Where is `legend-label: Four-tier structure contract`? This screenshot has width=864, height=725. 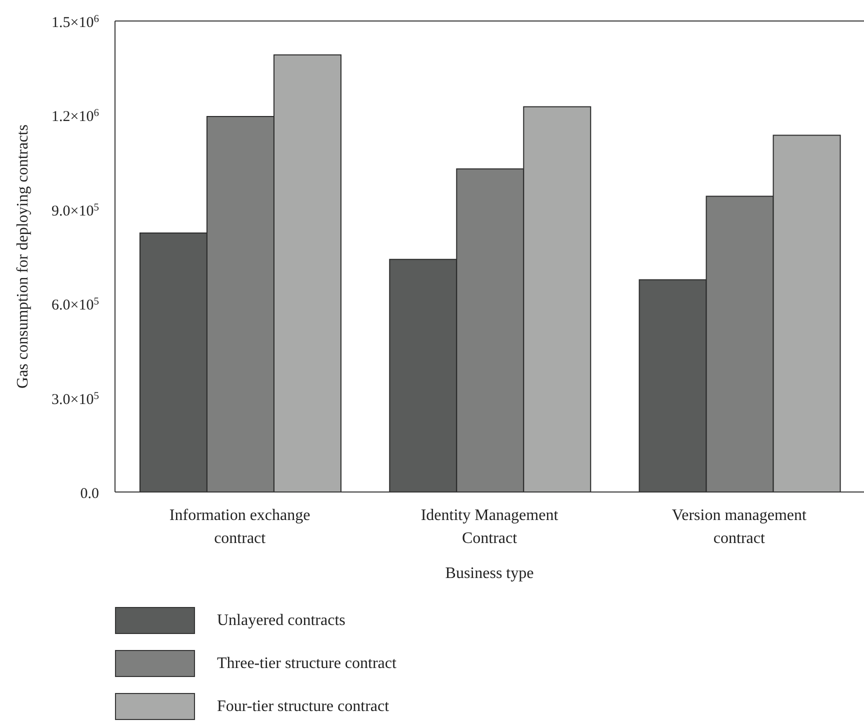
legend-label: Four-tier structure contract is located at coordinates (303, 707).